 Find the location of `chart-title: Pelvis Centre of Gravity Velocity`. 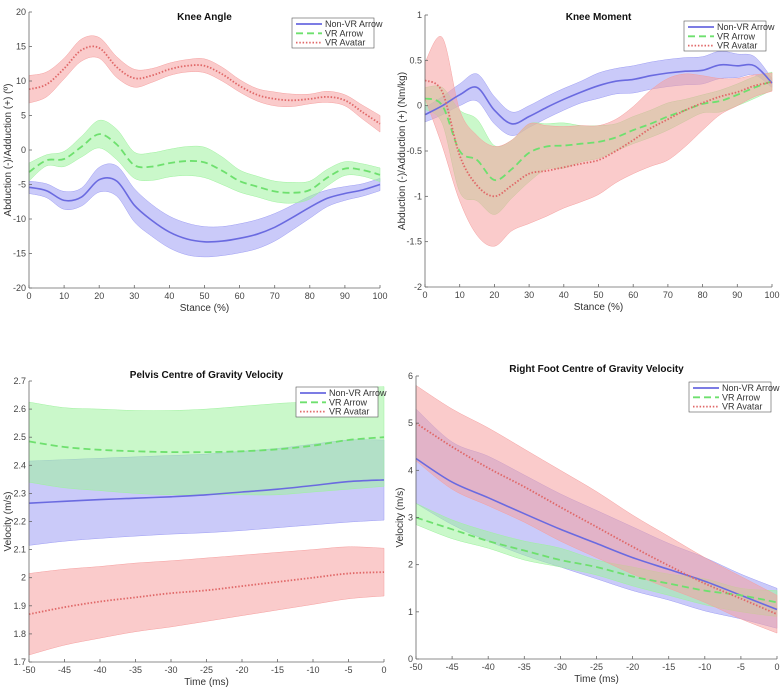

chart-title: Pelvis Centre of Gravity Velocity is located at coordinates (207, 375).